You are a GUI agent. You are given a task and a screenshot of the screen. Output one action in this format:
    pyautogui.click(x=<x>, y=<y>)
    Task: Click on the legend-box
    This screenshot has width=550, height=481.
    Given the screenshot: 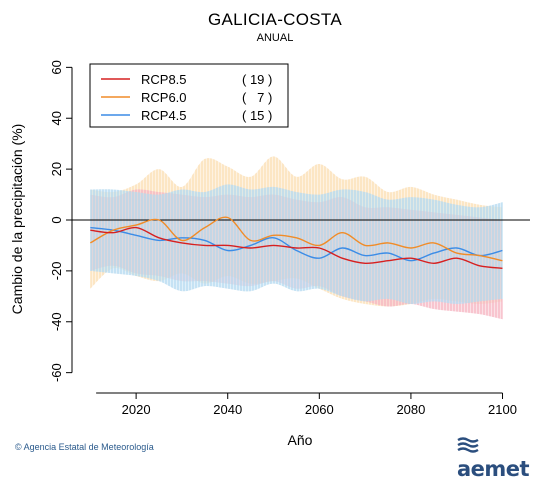 What is the action you would take?
    pyautogui.click(x=189, y=95)
    